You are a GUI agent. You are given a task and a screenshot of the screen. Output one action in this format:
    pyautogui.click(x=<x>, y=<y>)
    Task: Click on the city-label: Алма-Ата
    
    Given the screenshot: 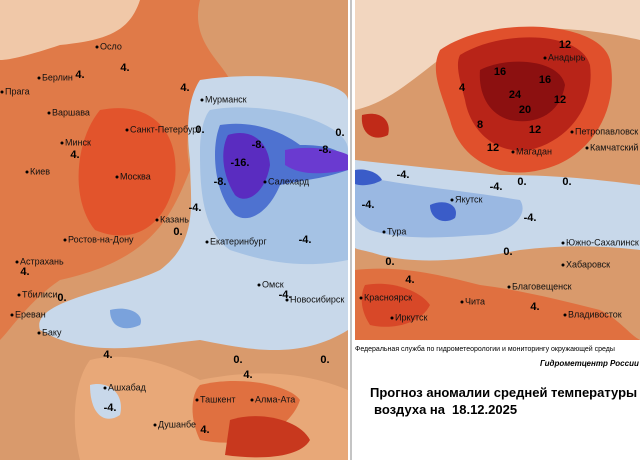 What is the action you would take?
    pyautogui.click(x=275, y=399)
    